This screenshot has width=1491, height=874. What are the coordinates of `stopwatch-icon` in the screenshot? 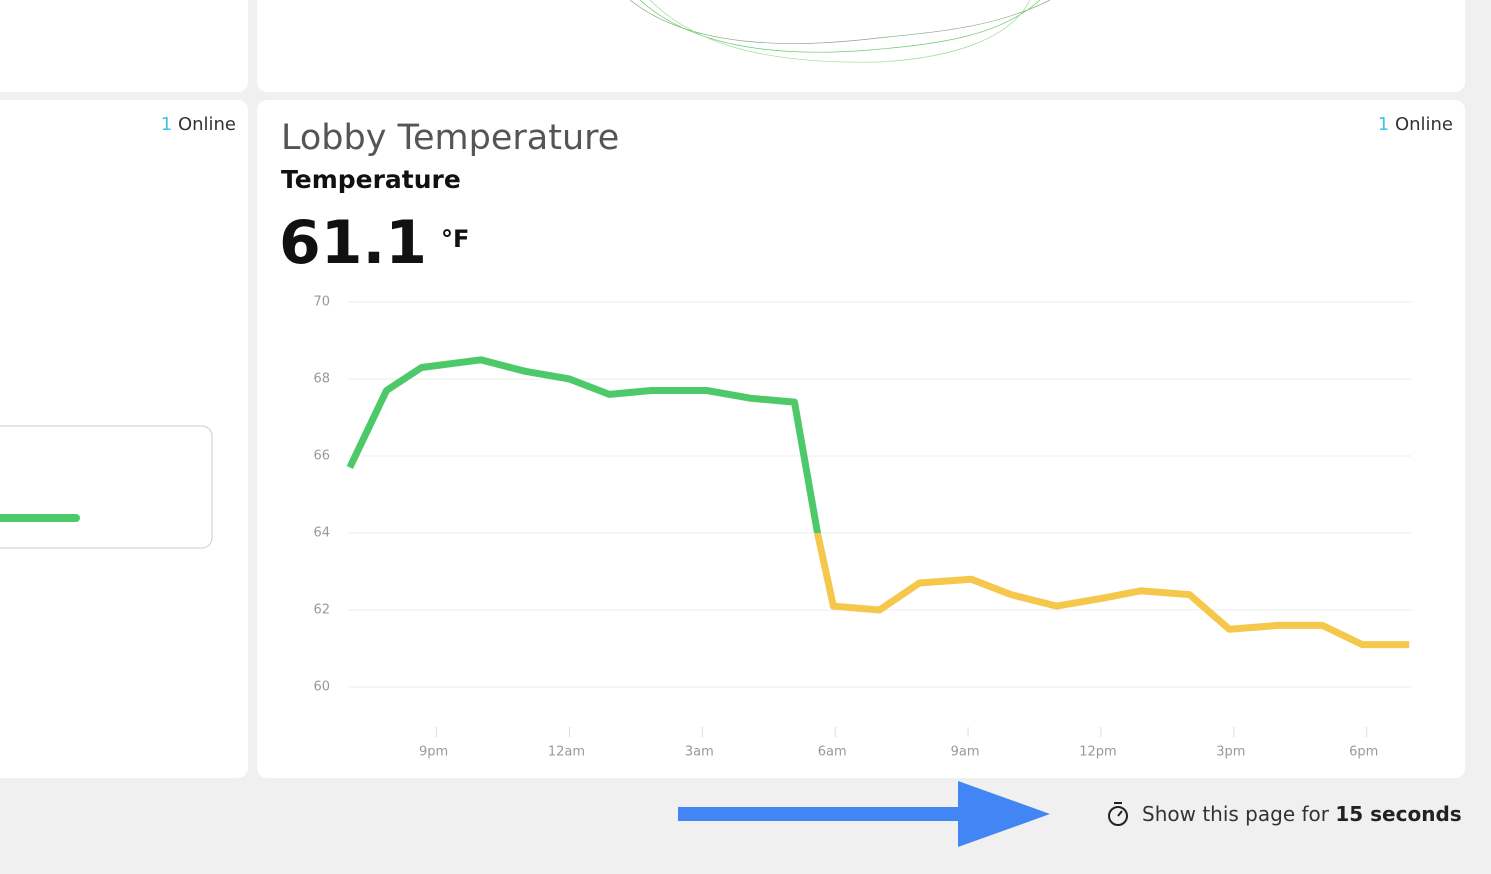 It's located at (1118, 814).